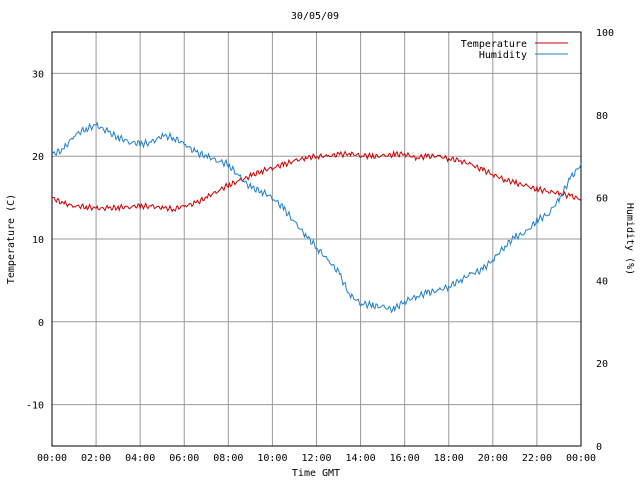 This screenshot has height=480, width=640. I want to click on x-tick-label: 22:00, so click(537, 458).